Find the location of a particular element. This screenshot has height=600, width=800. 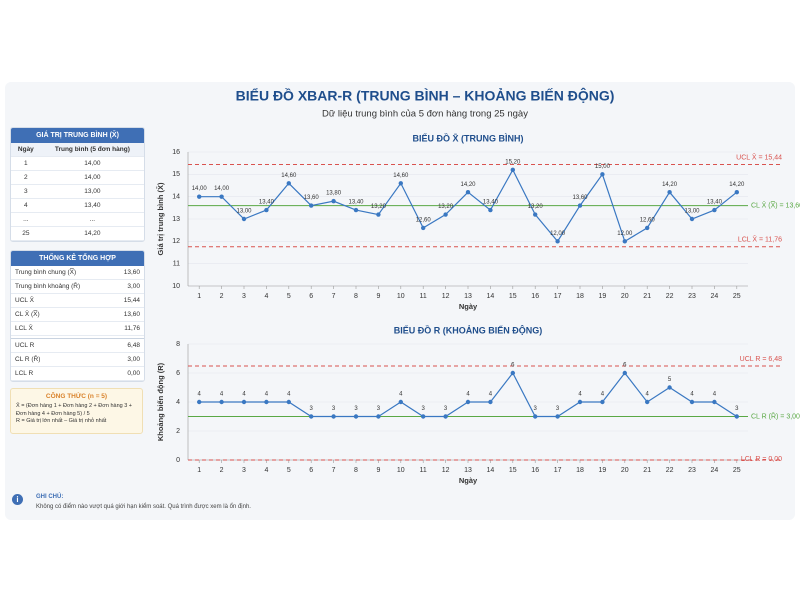

y-tick-label: 16 is located at coordinates (176, 152).